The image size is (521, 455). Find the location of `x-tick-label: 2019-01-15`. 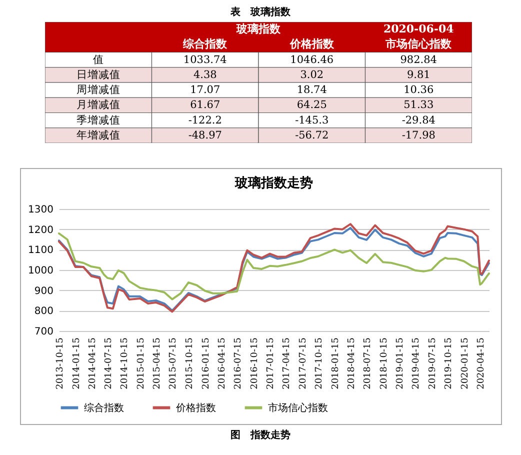

x-tick-label: 2019-01-15 is located at coordinates (401, 363).